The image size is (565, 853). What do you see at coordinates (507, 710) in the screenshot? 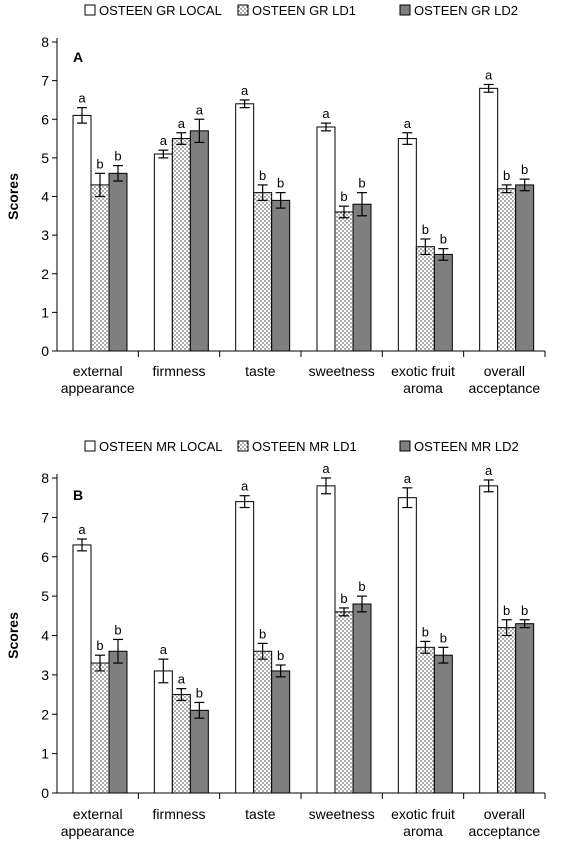
I see `bar-osteen-mr-ld1-overall-acceptance` at bounding box center [507, 710].